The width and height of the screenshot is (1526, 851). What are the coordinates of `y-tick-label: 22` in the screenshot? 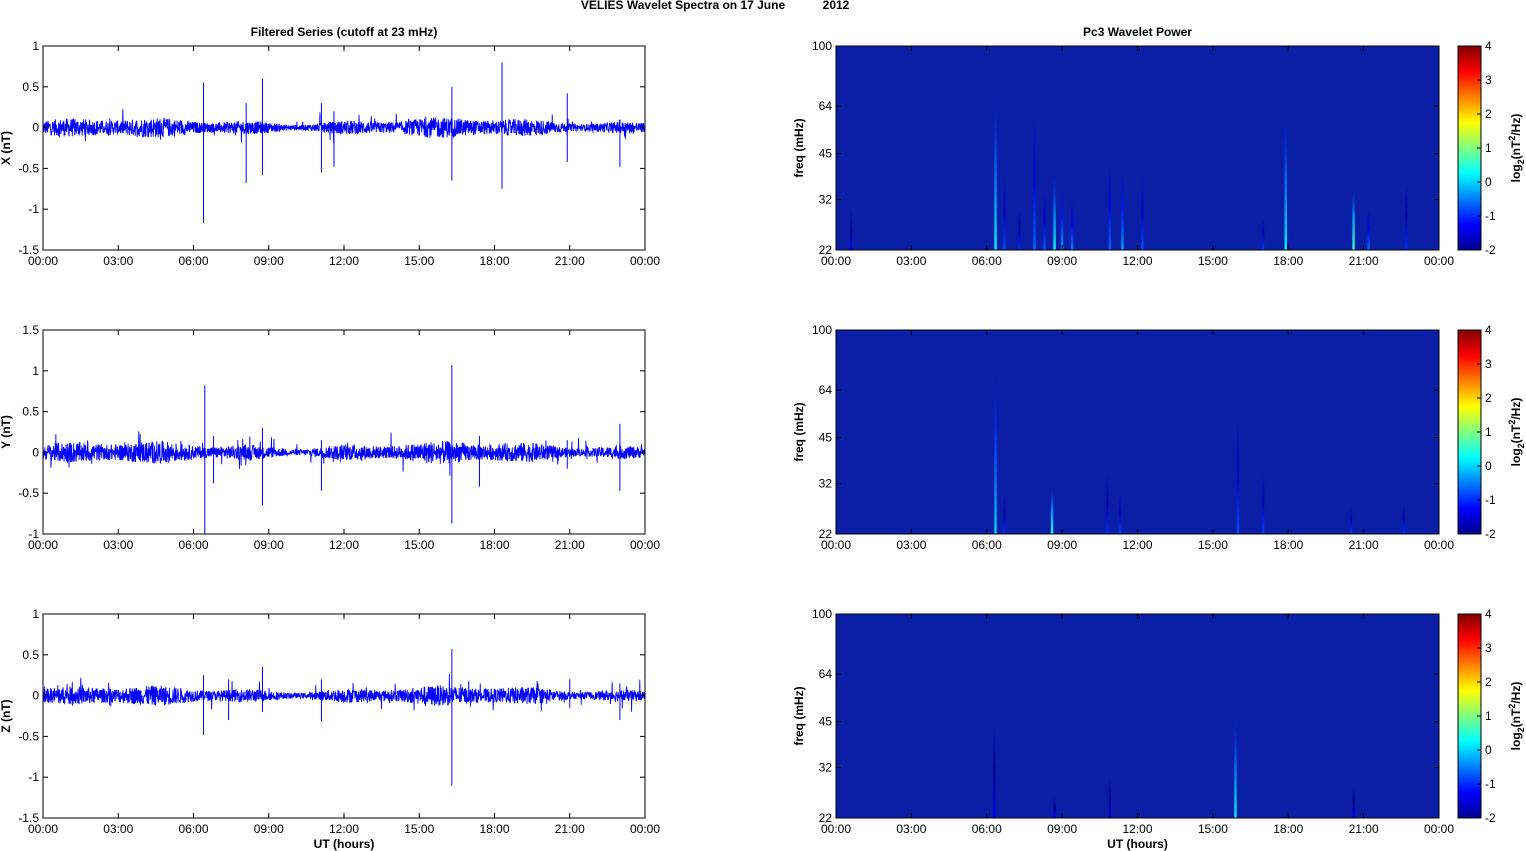 It's located at (826, 250).